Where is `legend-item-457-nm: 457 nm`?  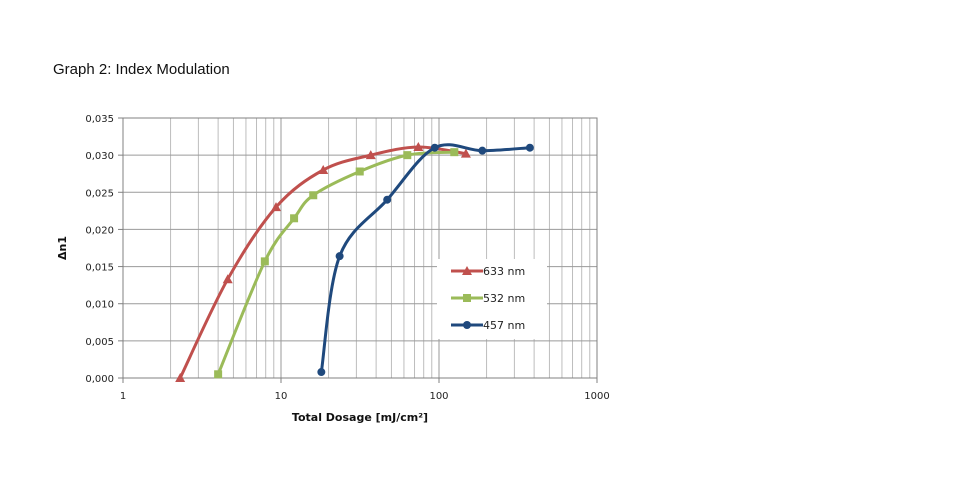
legend-item-457-nm: 457 nm is located at coordinates (488, 325).